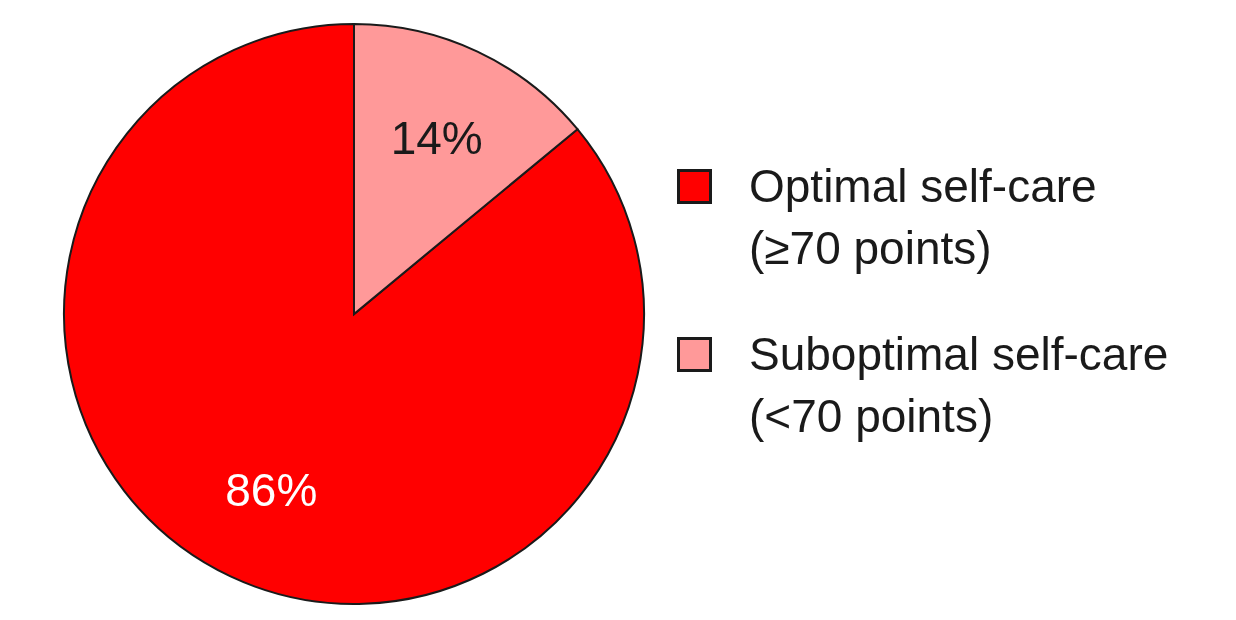  I want to click on data-label: 14%, so click(436, 138).